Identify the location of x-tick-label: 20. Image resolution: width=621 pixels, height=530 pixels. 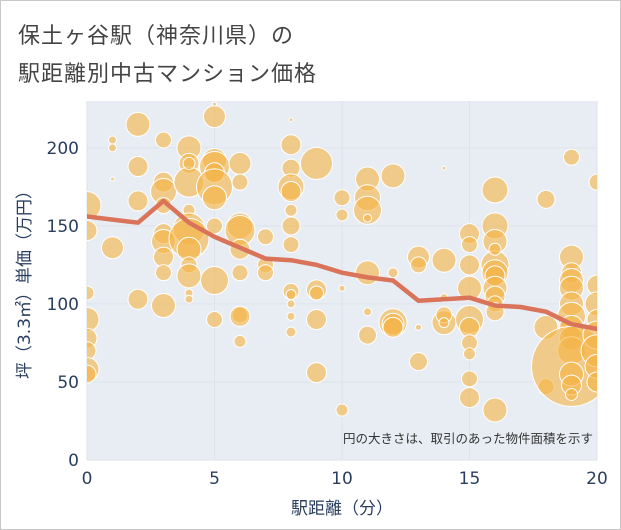
(597, 479).